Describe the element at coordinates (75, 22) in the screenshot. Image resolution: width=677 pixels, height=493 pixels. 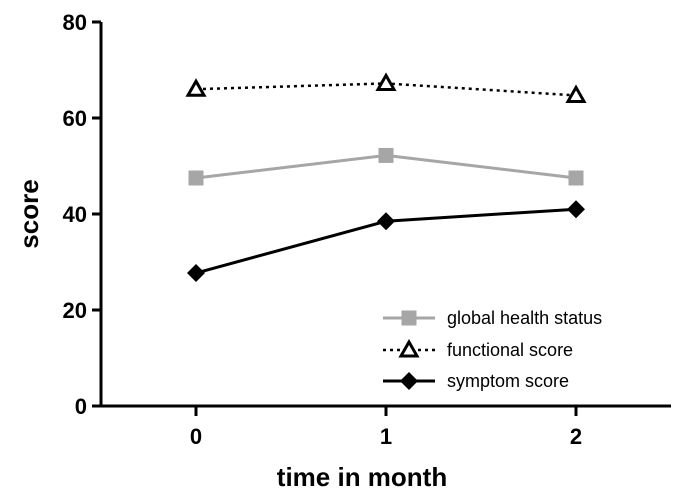
I see `y-tick-label: 80` at that location.